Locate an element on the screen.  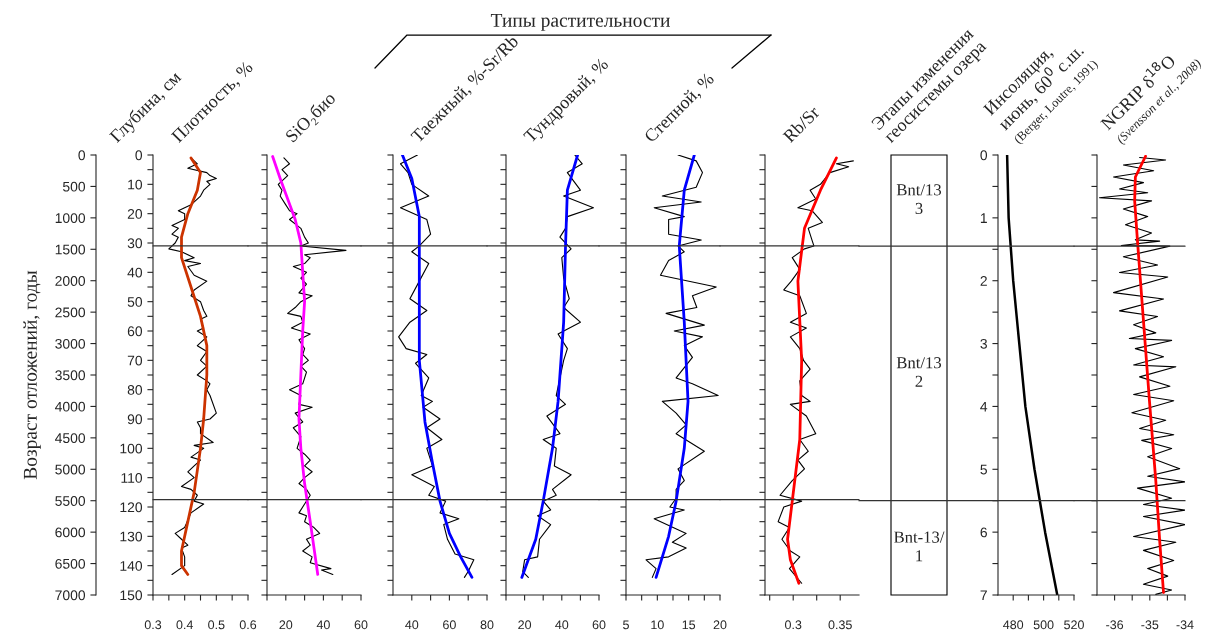
y2-tick-label: 5000 is located at coordinates (70, 469).